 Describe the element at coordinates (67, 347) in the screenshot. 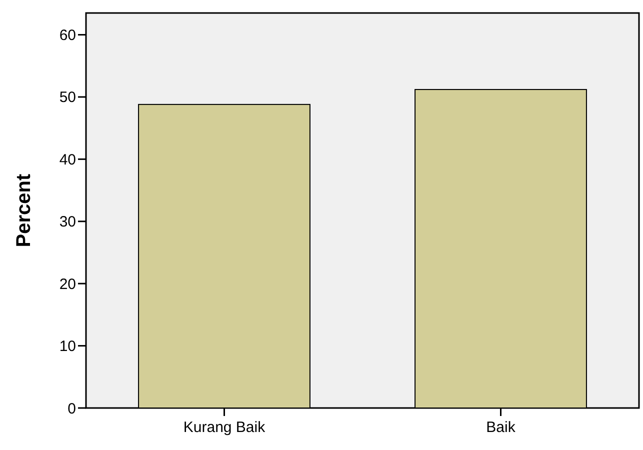

I see `y-tick-label: 10` at that location.